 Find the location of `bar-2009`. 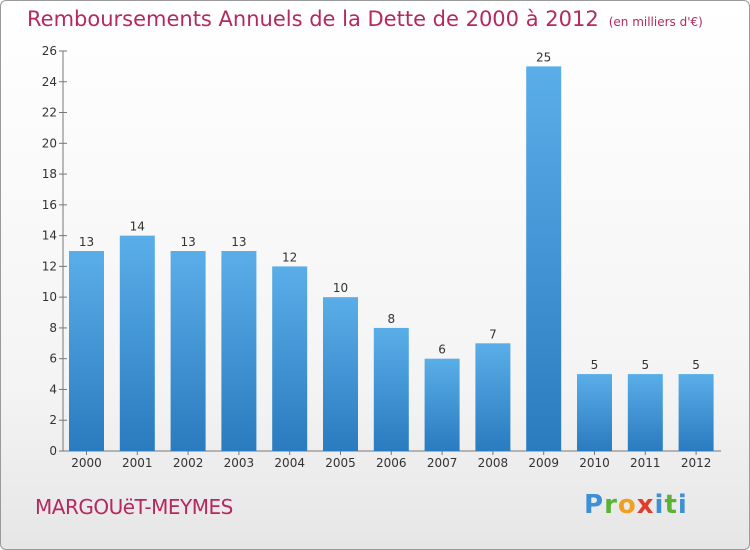

bar-2009 is located at coordinates (544, 258).